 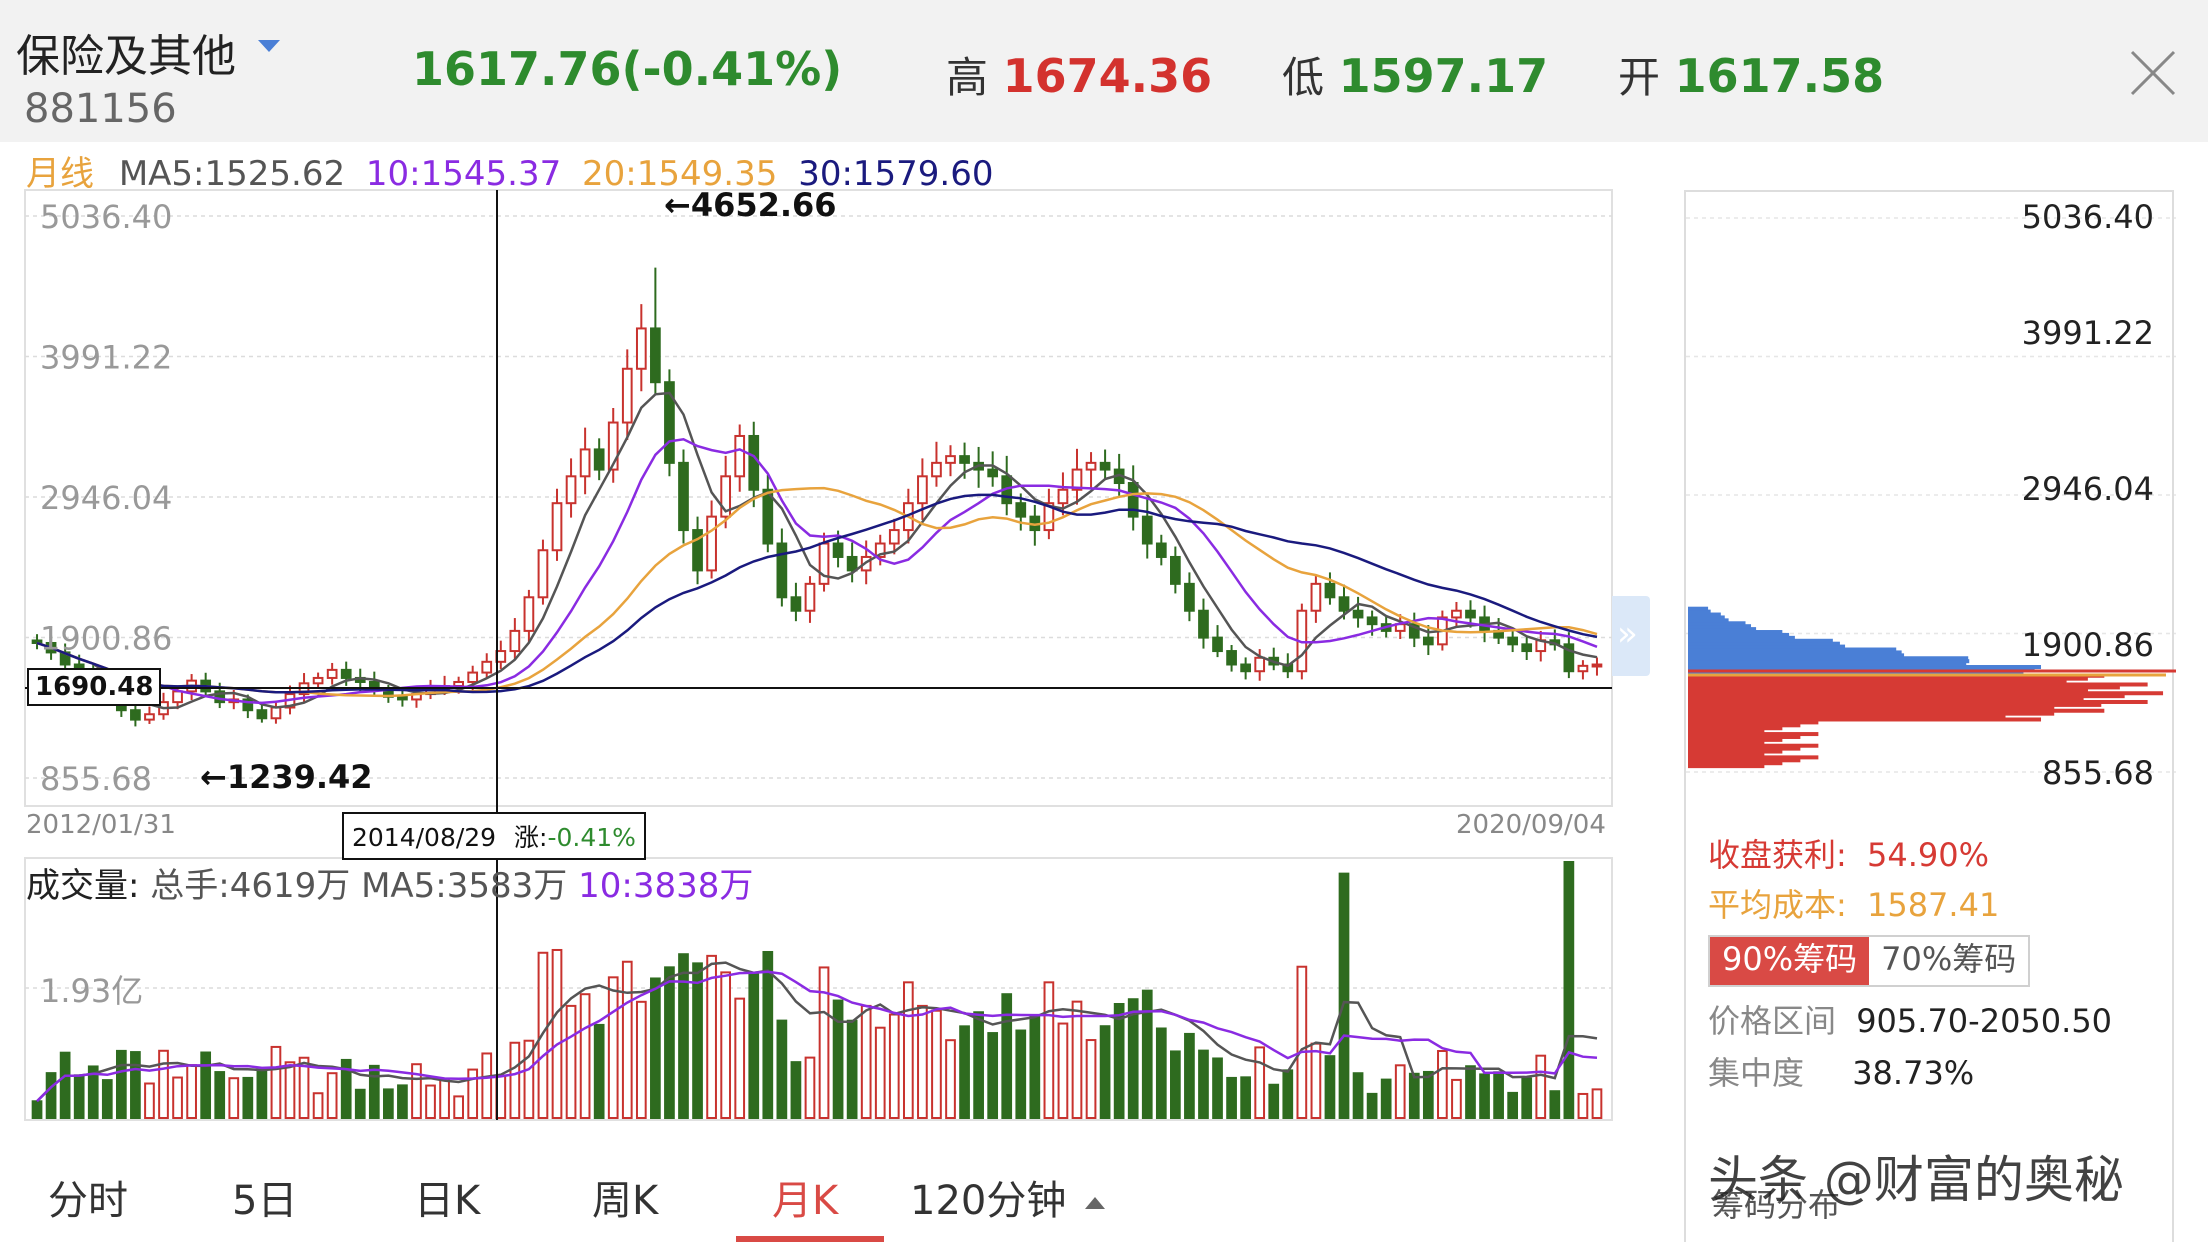 What do you see at coordinates (100, 109) in the screenshot?
I see `stock-code: 881156` at bounding box center [100, 109].